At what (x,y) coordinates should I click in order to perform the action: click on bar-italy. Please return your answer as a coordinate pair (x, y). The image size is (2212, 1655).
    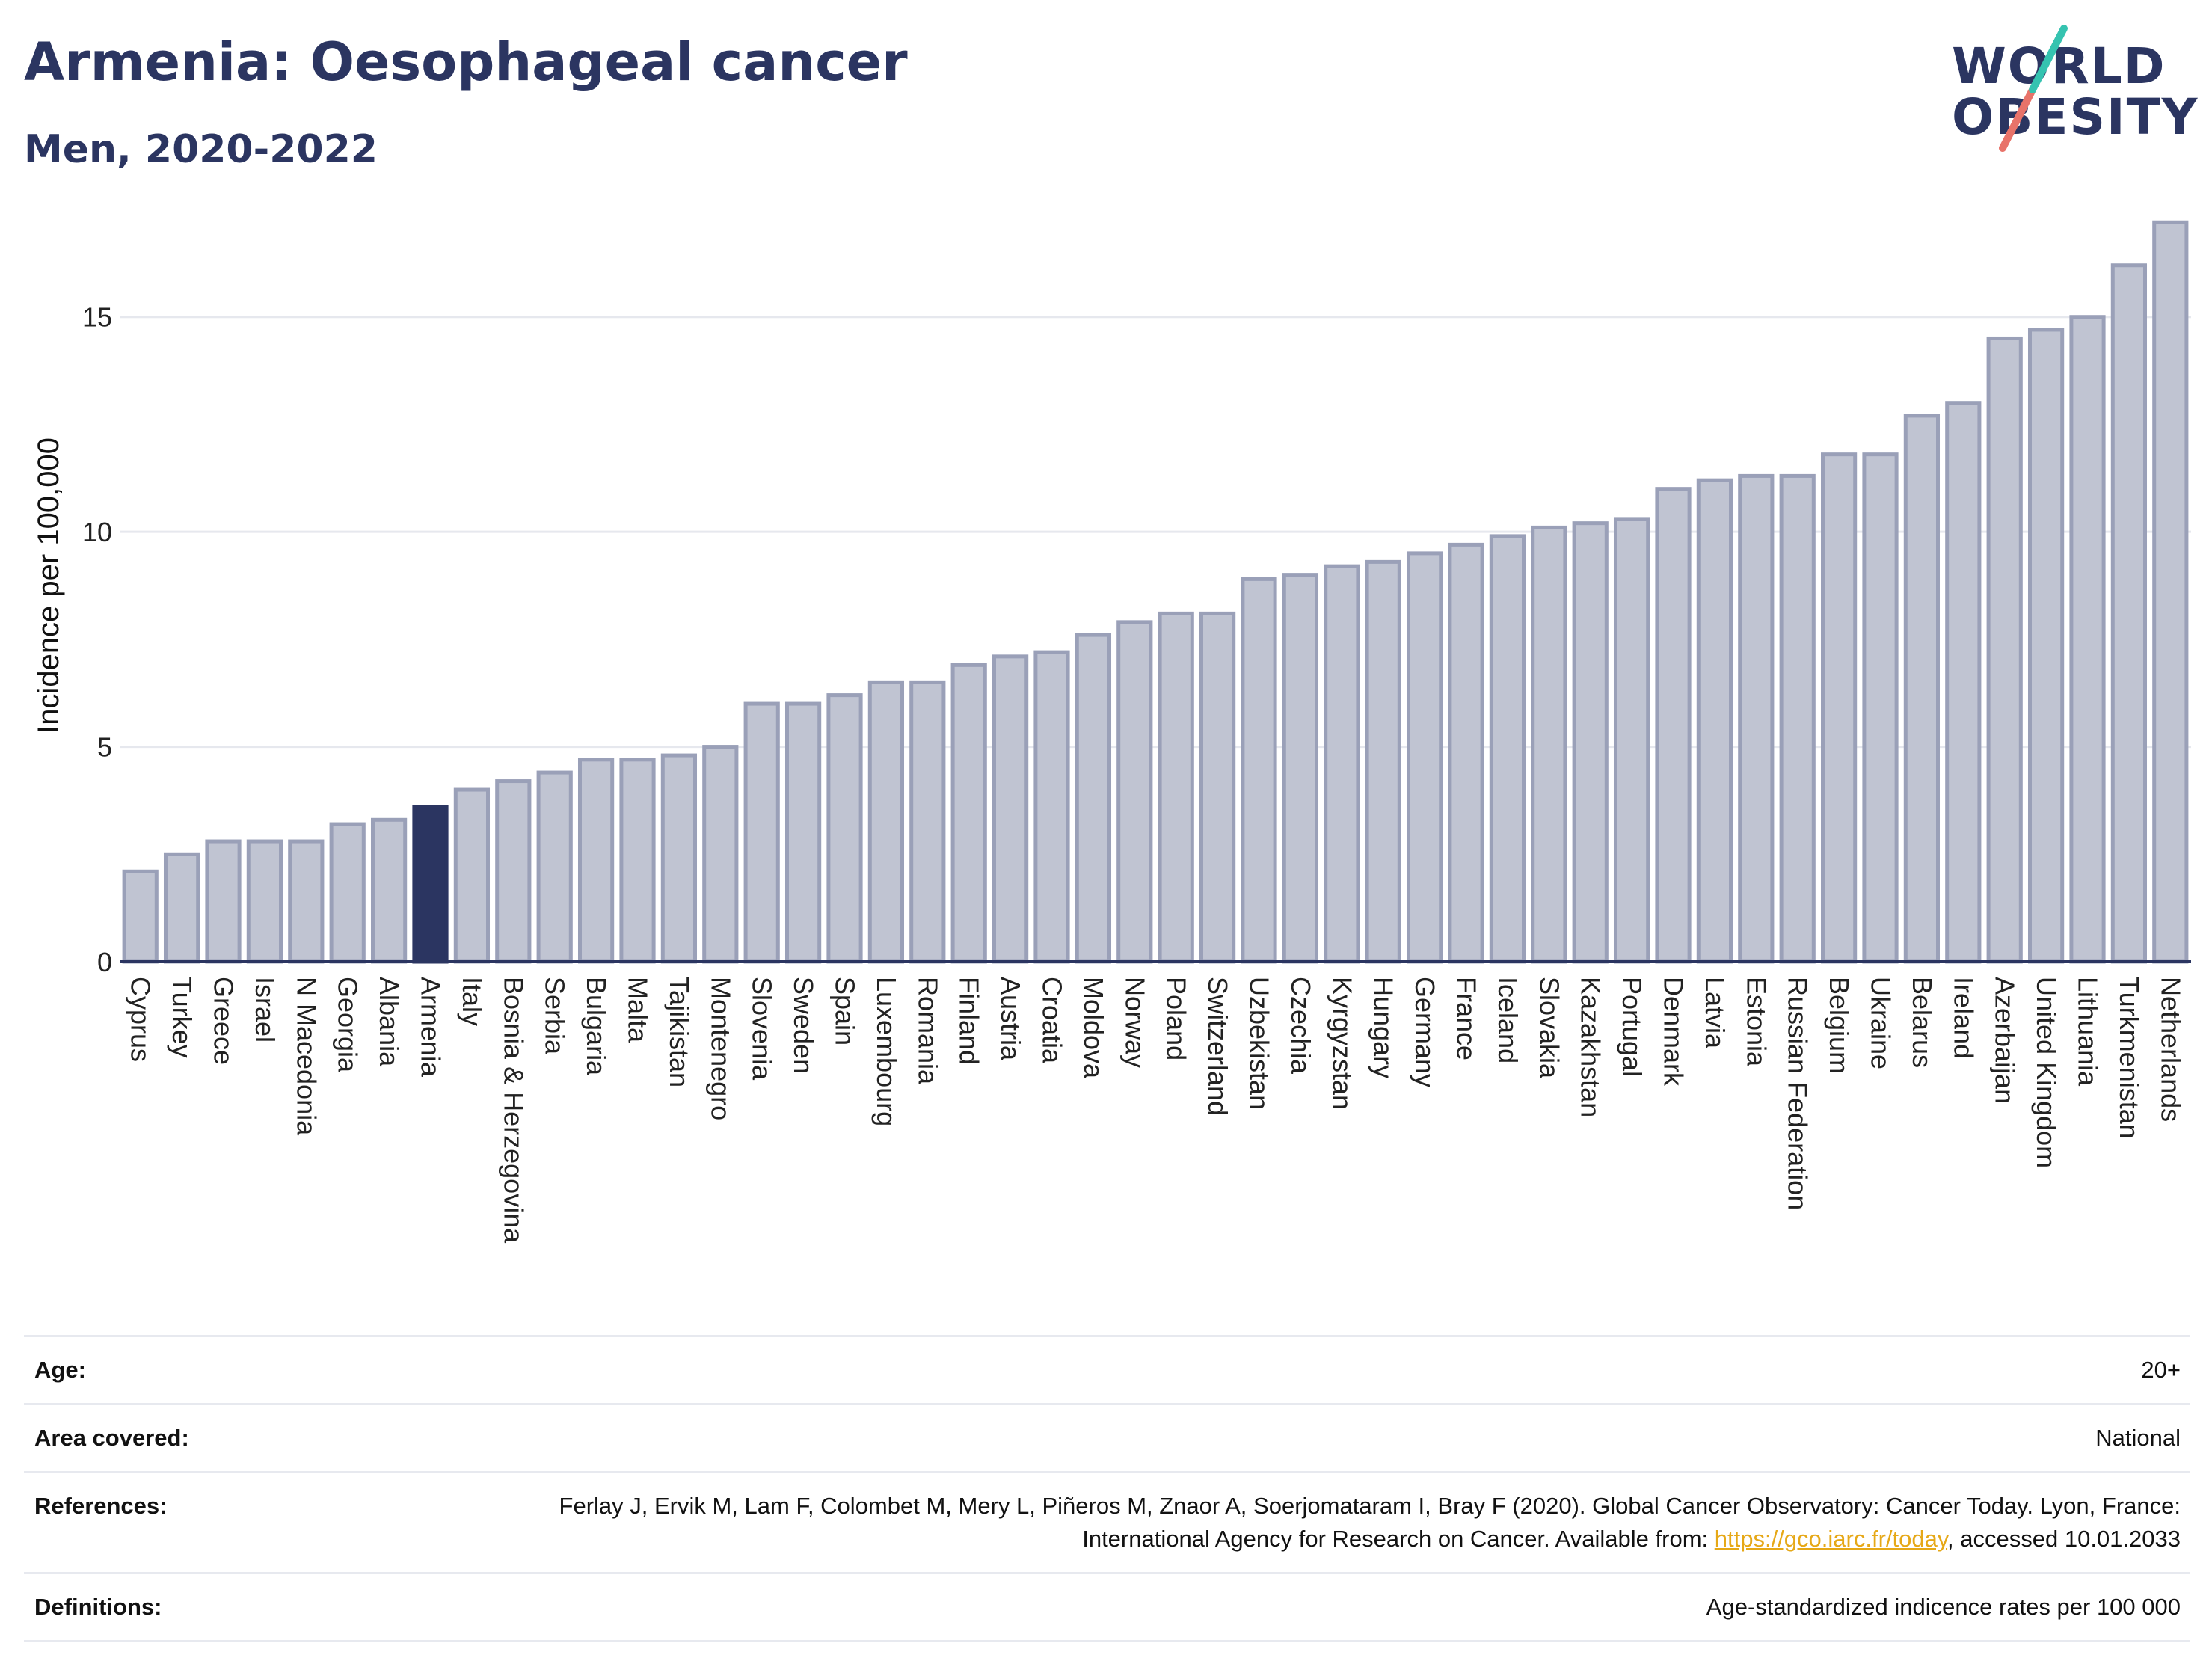
    Looking at the image, I should click on (472, 875).